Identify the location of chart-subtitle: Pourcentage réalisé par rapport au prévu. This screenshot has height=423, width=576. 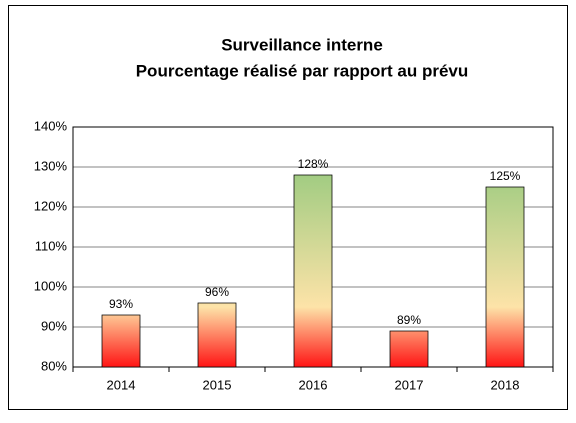
(302, 70).